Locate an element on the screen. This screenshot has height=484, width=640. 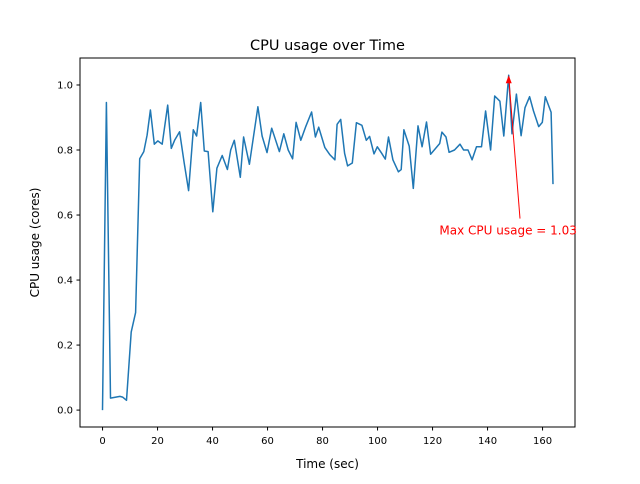
x-tick-label: 60 is located at coordinates (267, 441).